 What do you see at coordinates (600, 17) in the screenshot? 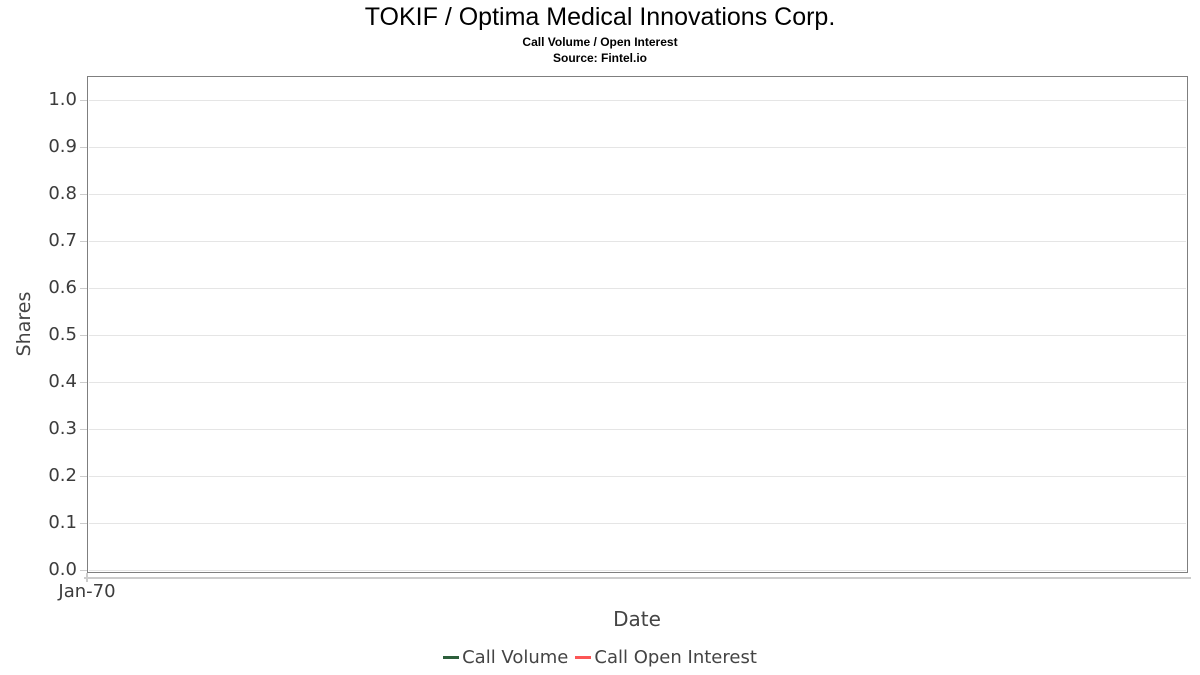
I see `chart-title: TOKIF / Optima Medical Innovations Corp.` at bounding box center [600, 17].